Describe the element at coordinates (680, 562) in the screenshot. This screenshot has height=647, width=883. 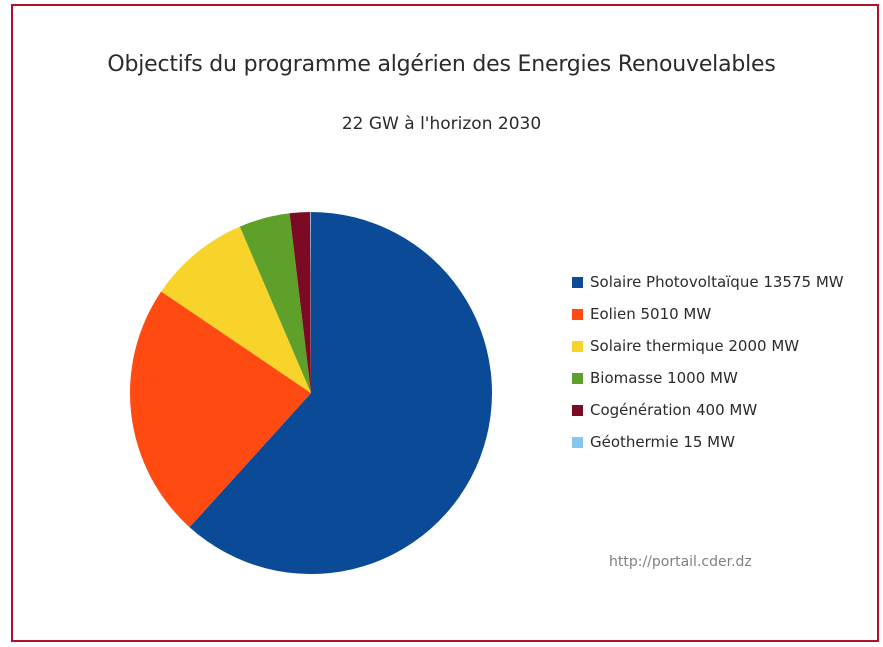
I see `source-url: http://portail.cder.dz` at that location.